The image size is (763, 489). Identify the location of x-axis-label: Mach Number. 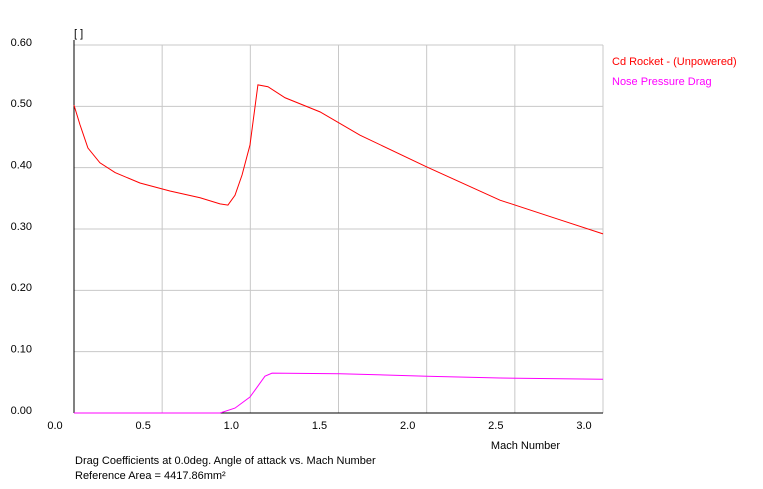
(525, 446).